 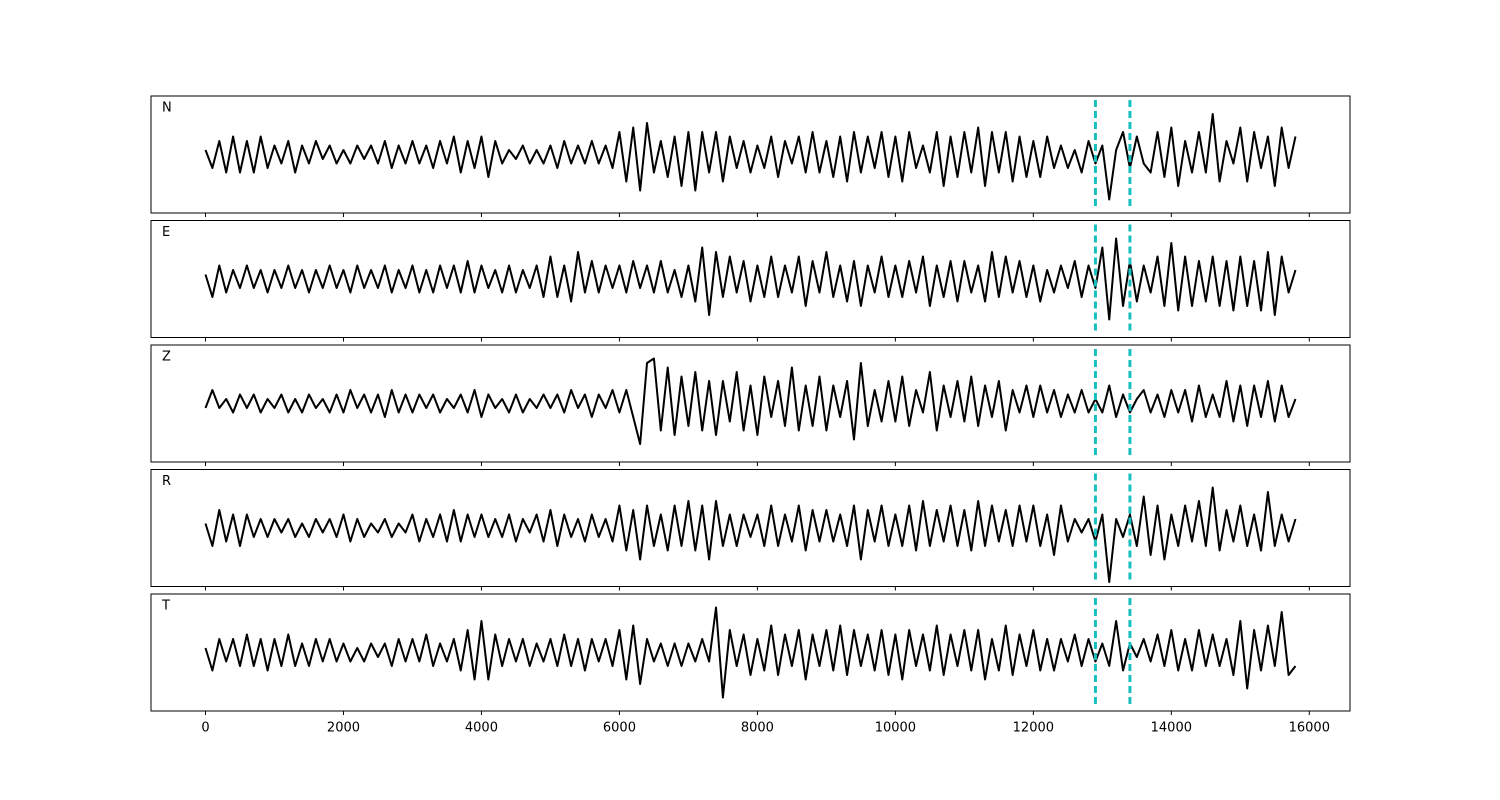 What do you see at coordinates (343, 728) in the screenshot?
I see `x-tick-label: 2000` at bounding box center [343, 728].